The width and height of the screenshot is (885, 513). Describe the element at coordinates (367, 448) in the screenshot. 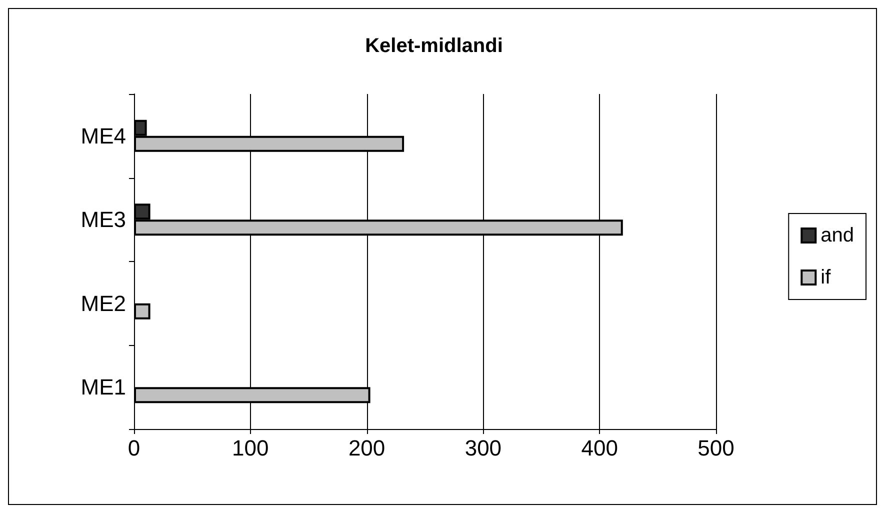

I see `x-tick-label: 200` at that location.